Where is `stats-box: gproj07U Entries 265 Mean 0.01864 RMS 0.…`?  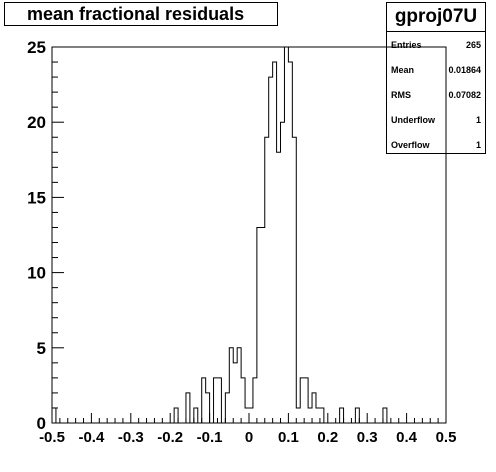 stats-box: gproj07U Entries 265 Mean 0.01864 RMS 0.… is located at coordinates (436, 78).